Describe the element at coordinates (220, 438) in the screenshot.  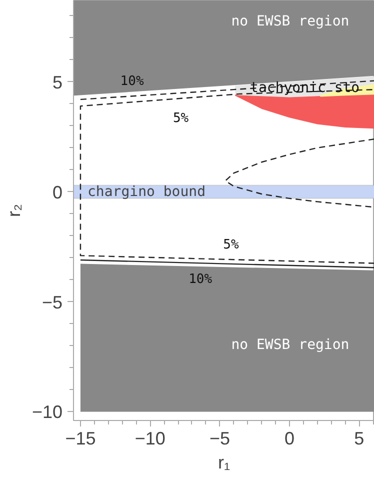
I see `x-tick-label: −5` at that location.